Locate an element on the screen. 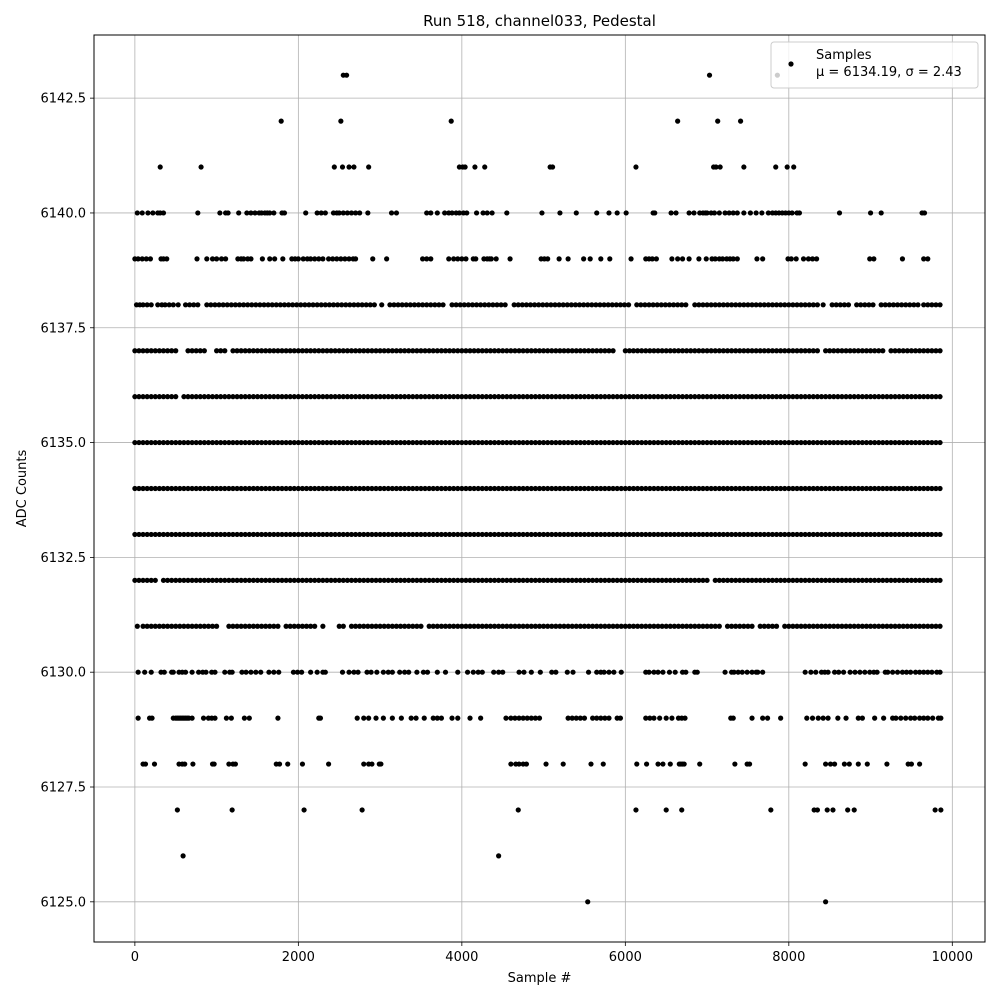 The width and height of the screenshot is (1000, 1000). y-tick-label: 6137.5 is located at coordinates (64, 328).